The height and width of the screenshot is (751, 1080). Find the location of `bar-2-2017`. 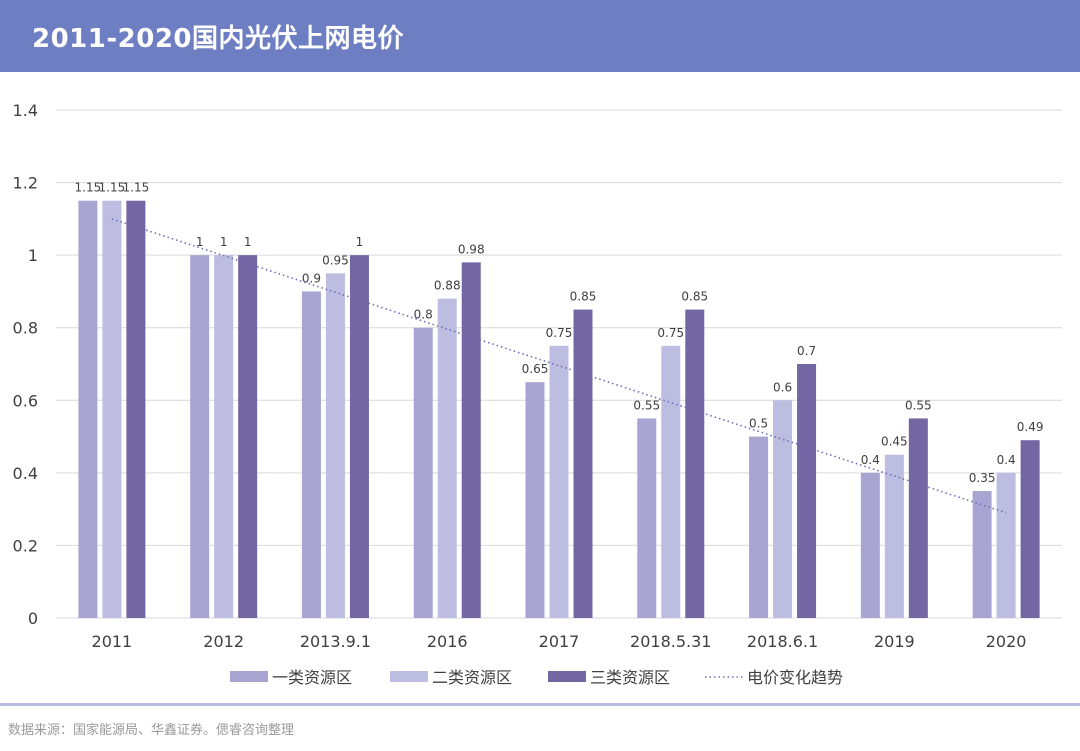

bar-2-2017 is located at coordinates (559, 481).